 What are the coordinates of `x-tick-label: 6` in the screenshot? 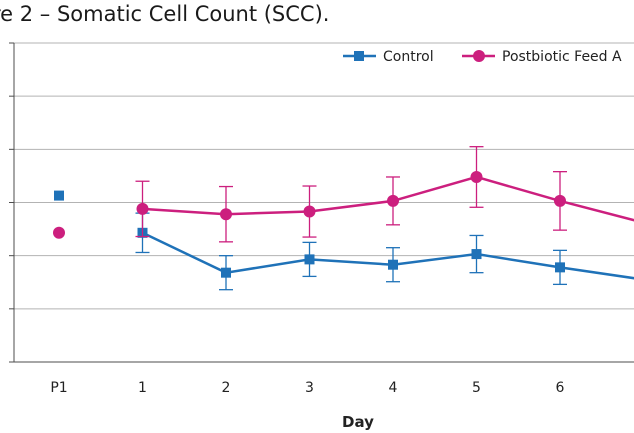 It's located at (560, 388).